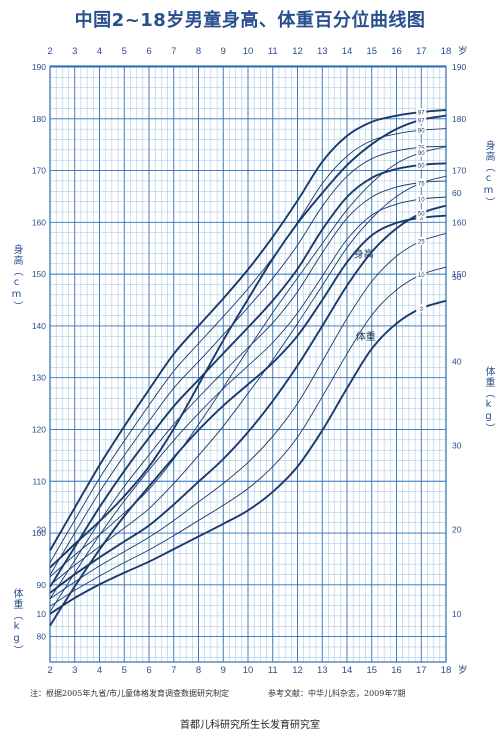 The width and height of the screenshot is (500, 739). I want to click on x-tick-label-top: 8, so click(198, 51).